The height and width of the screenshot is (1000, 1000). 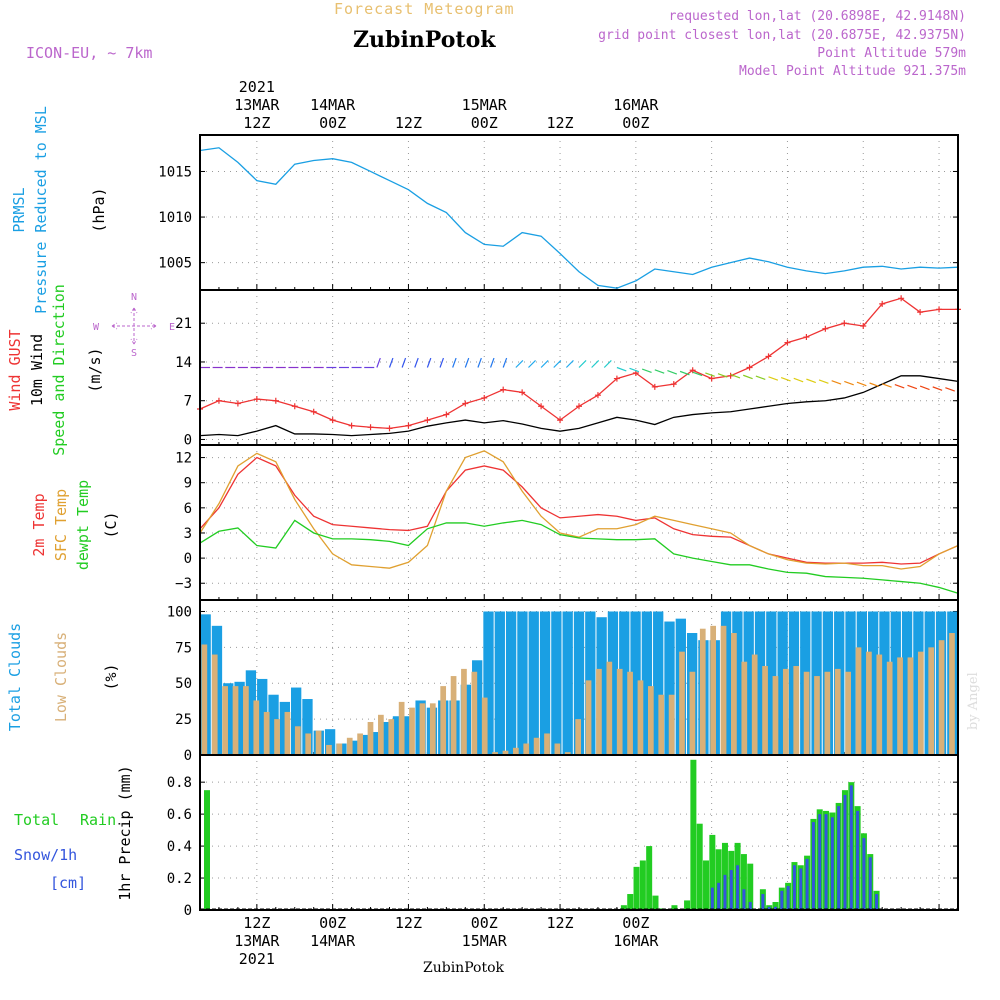 What do you see at coordinates (89, 53) in the screenshot?
I see `model-label: ICON-EU, ~ 7km` at bounding box center [89, 53].